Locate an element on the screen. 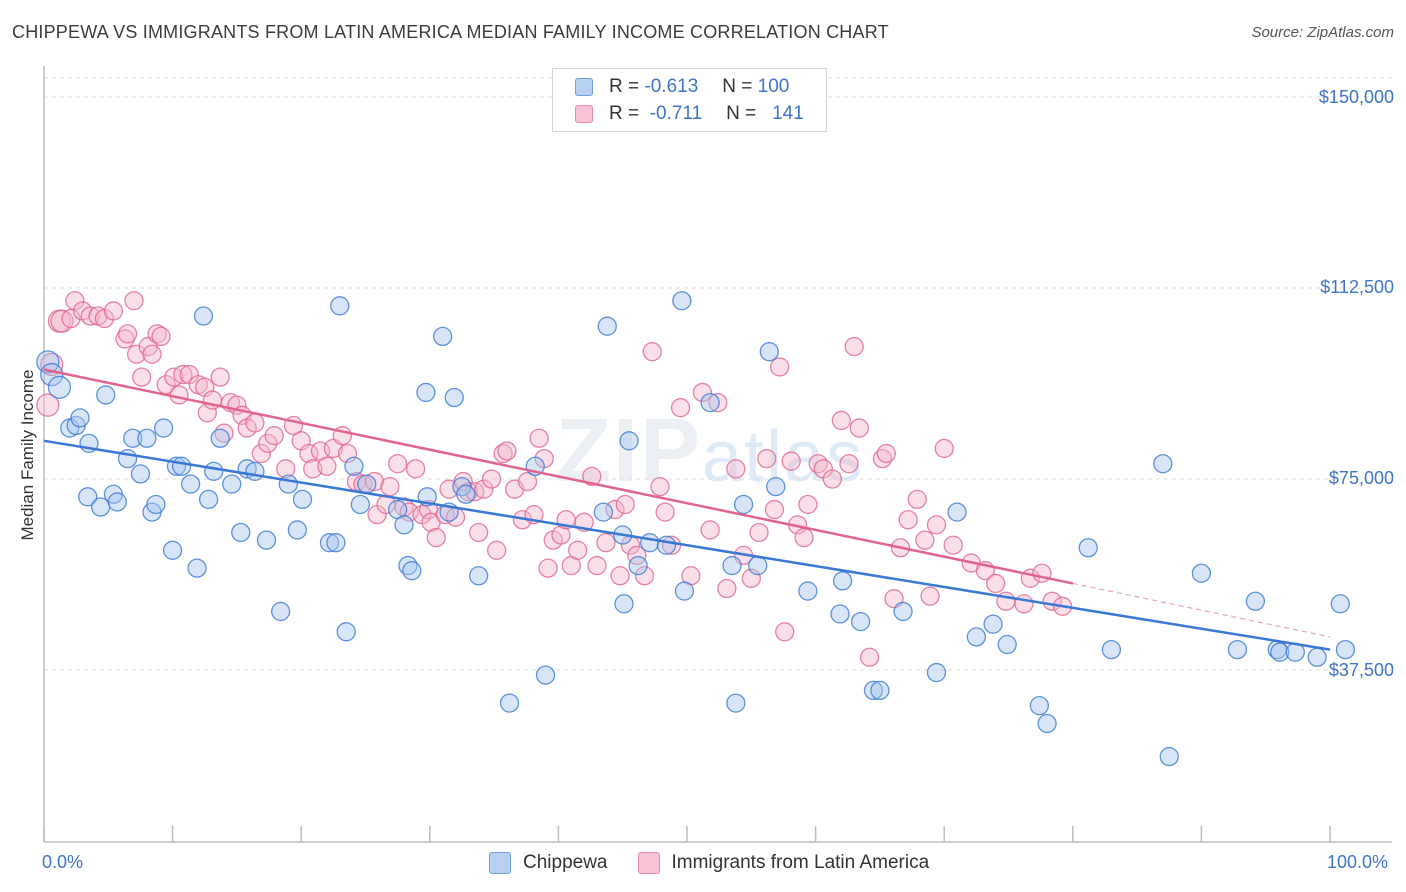 Image resolution: width=1406 pixels, height=892 pixels. legend-item-chippewa: Chippewa is located at coordinates (548, 863).